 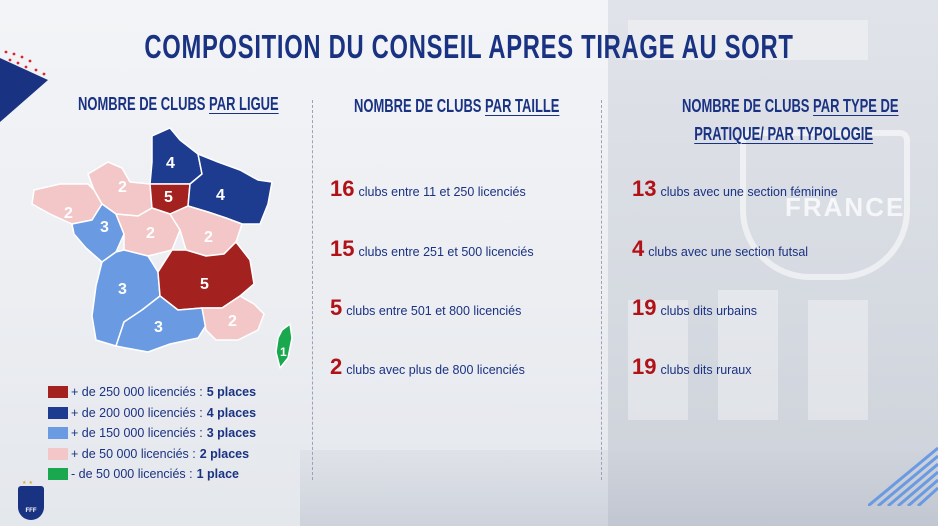 I want to click on legend-item: - de 50 000 licenciés : 1 place, so click(x=152, y=474).